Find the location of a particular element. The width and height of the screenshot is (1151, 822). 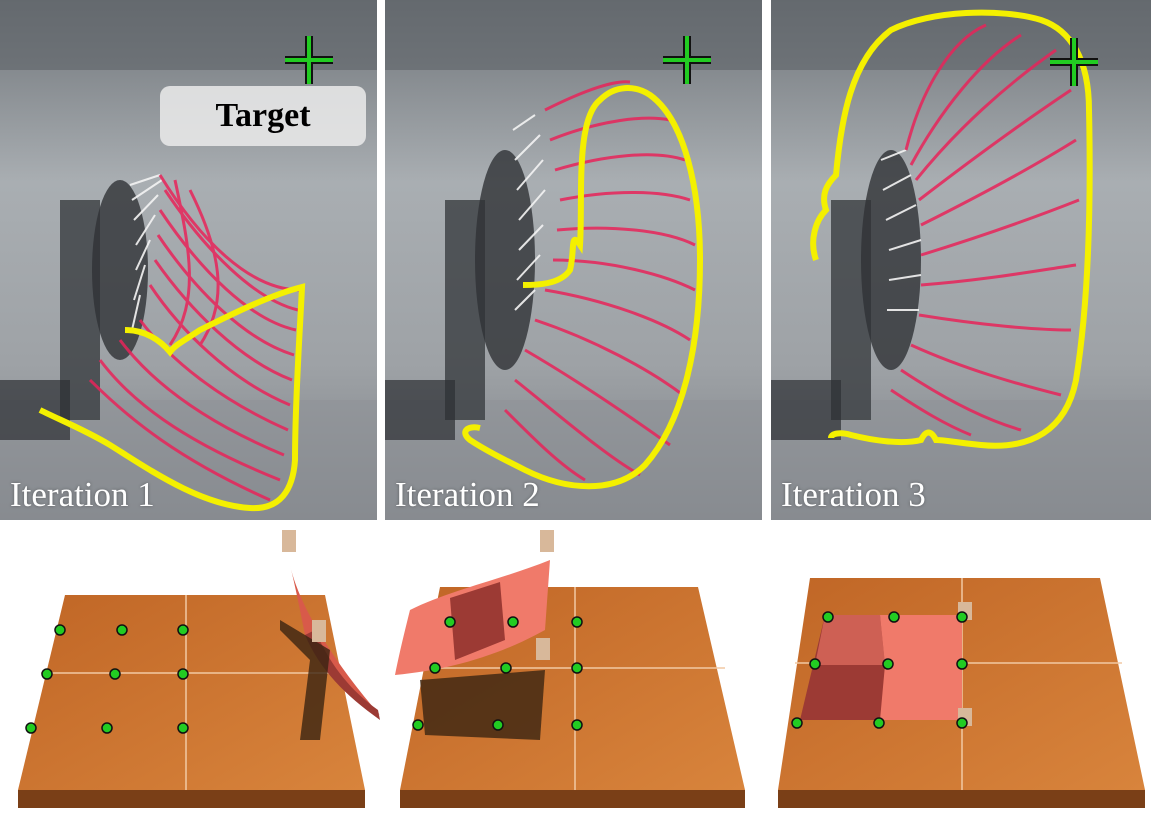

target-label: Target is located at coordinates (263, 115).